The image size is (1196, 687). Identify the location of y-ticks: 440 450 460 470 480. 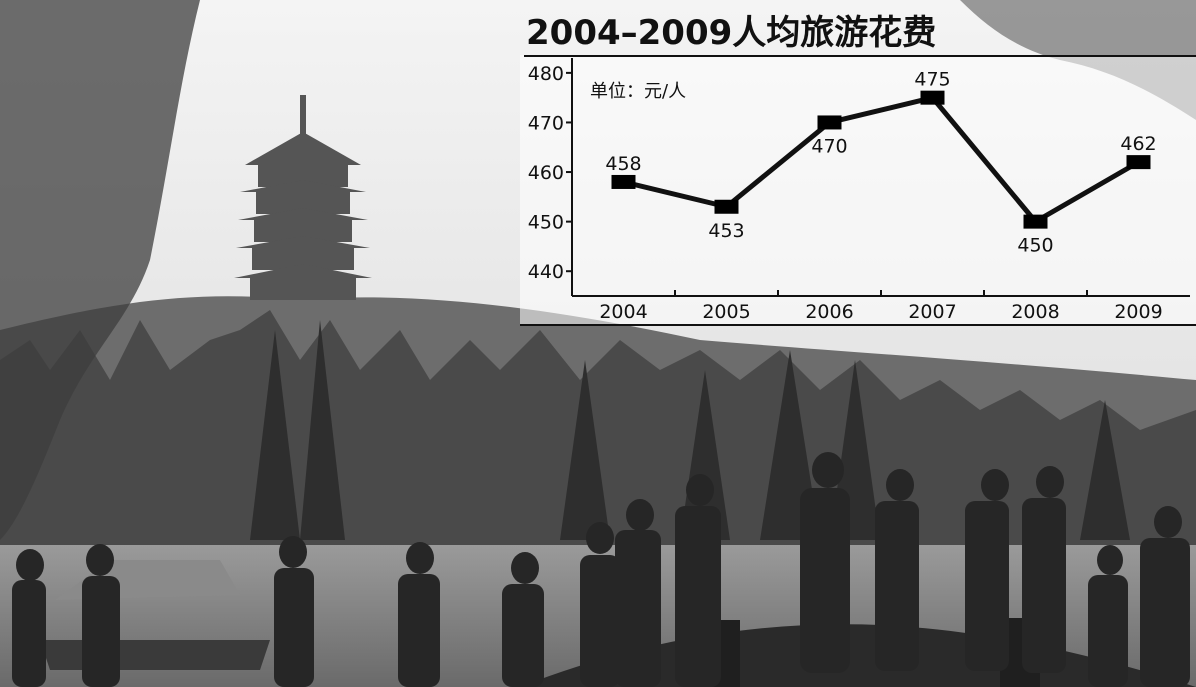
(550, 173).